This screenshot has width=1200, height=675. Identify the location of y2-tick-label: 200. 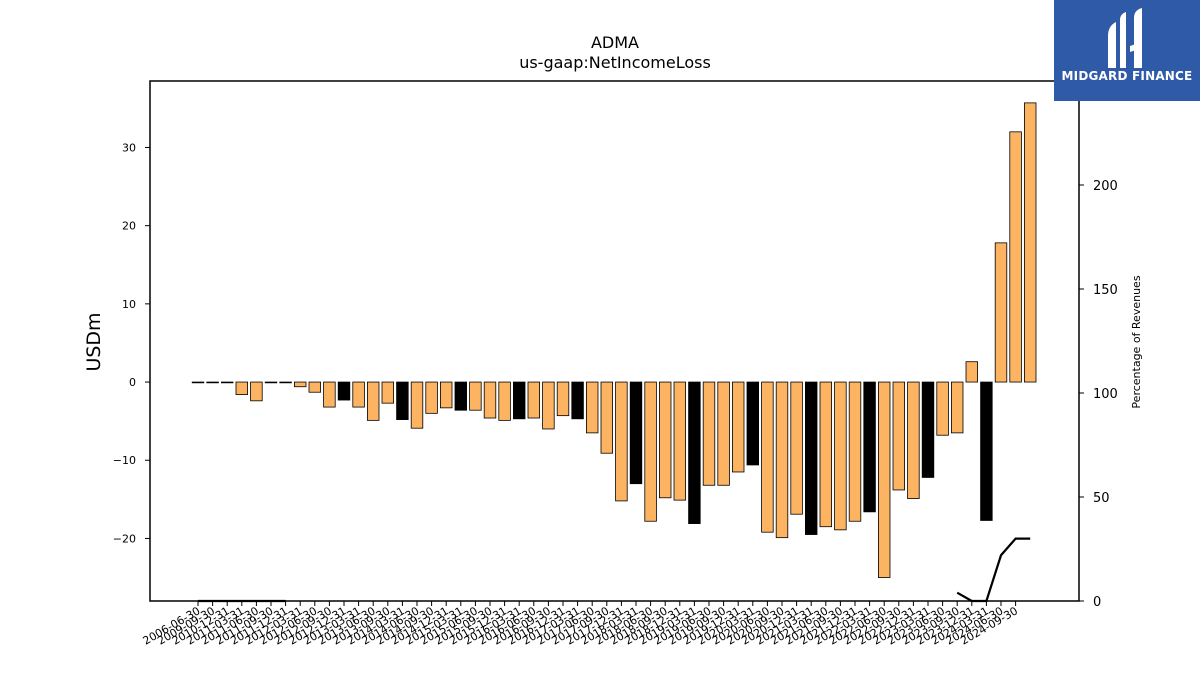
(1105, 186).